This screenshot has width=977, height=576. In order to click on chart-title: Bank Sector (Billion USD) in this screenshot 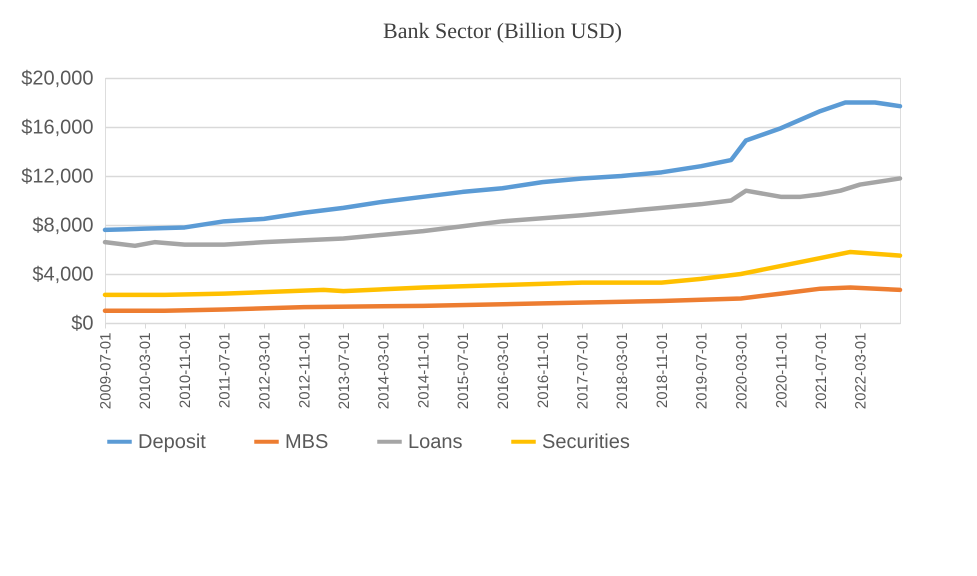, I will do `click(502, 30)`.